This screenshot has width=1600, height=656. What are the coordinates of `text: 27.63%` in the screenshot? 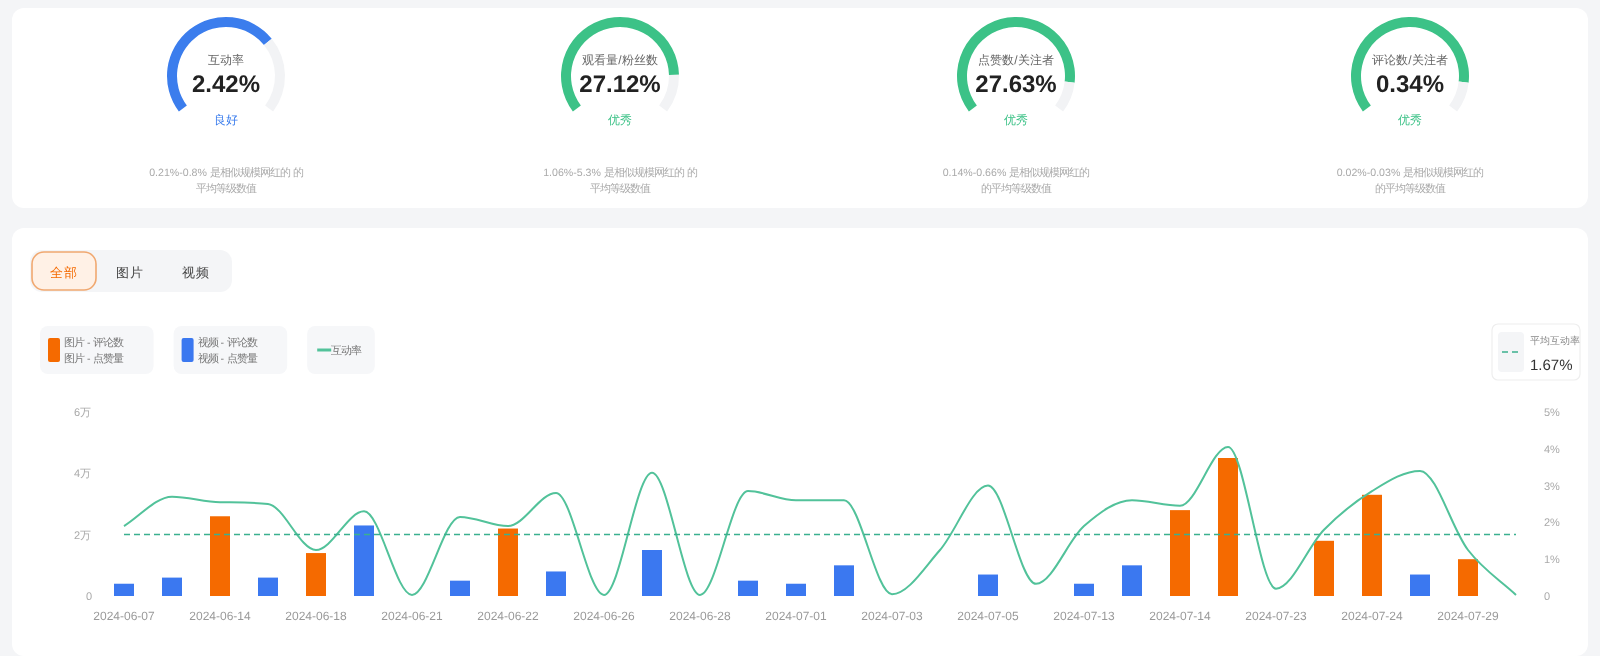 It's located at (1016, 84).